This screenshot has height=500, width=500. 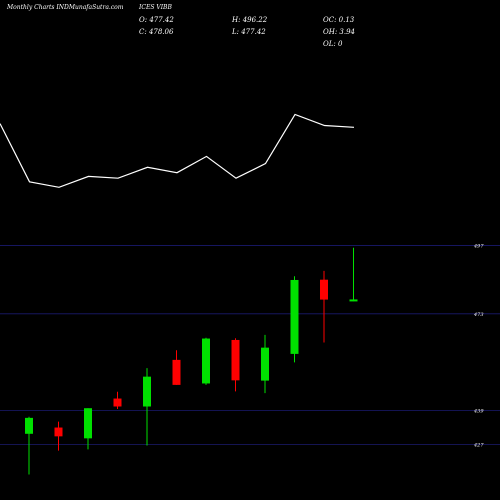 What do you see at coordinates (156, 32) in the screenshot?
I see `close-value: C: 478.06` at bounding box center [156, 32].